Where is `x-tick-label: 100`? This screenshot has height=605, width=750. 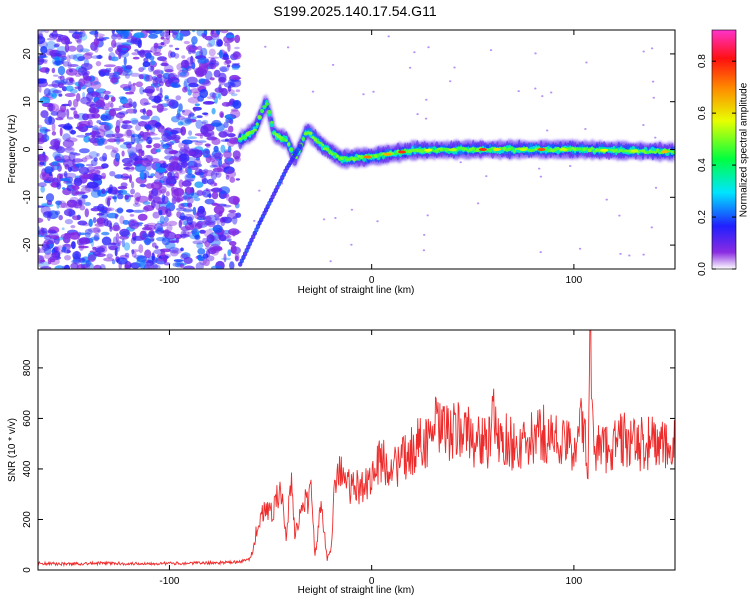 x-tick-label: 100 is located at coordinates (574, 280).